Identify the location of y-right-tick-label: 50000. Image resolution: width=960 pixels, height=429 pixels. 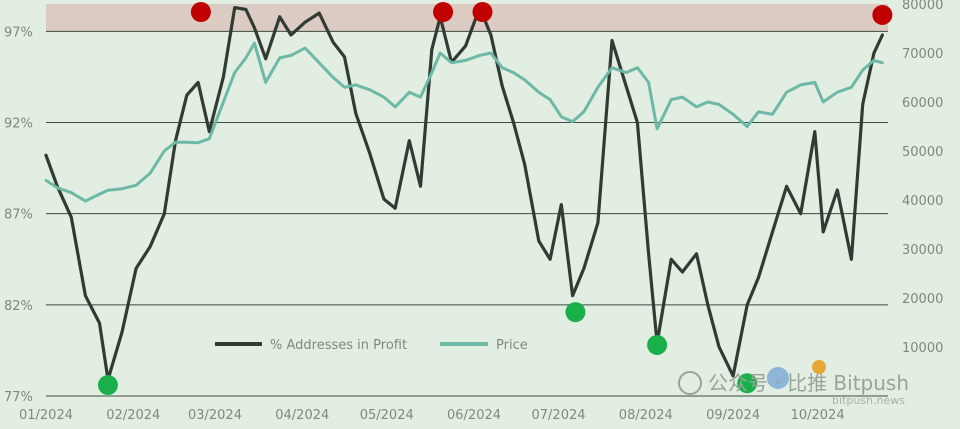
(922, 152).